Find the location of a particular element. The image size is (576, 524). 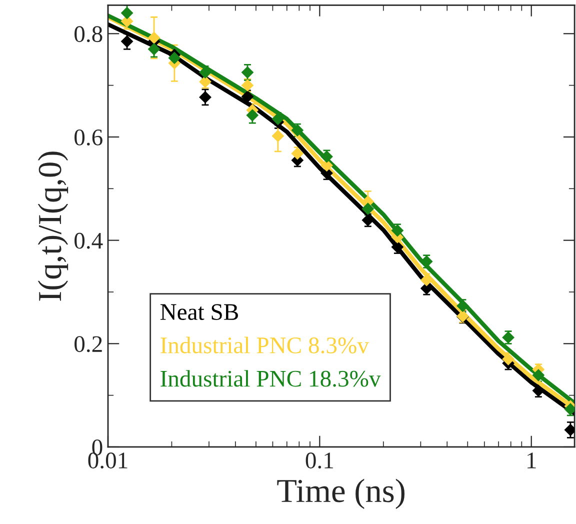

text: Industrial PNC 8.3%v is located at coordinates (264, 345).